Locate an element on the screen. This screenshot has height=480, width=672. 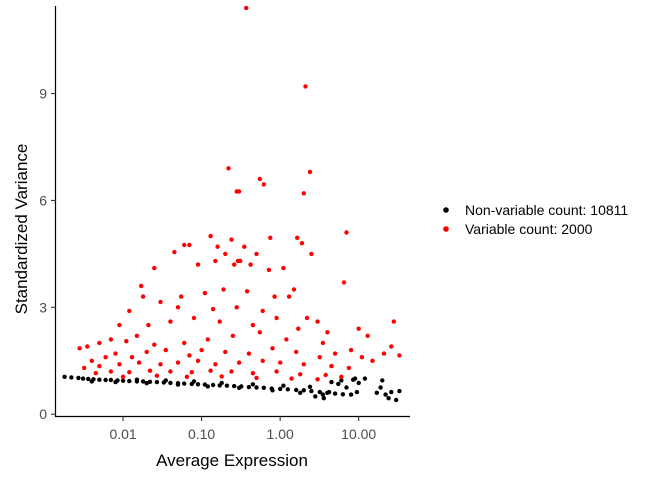
x-axis-title: Average Expression is located at coordinates (232, 460).